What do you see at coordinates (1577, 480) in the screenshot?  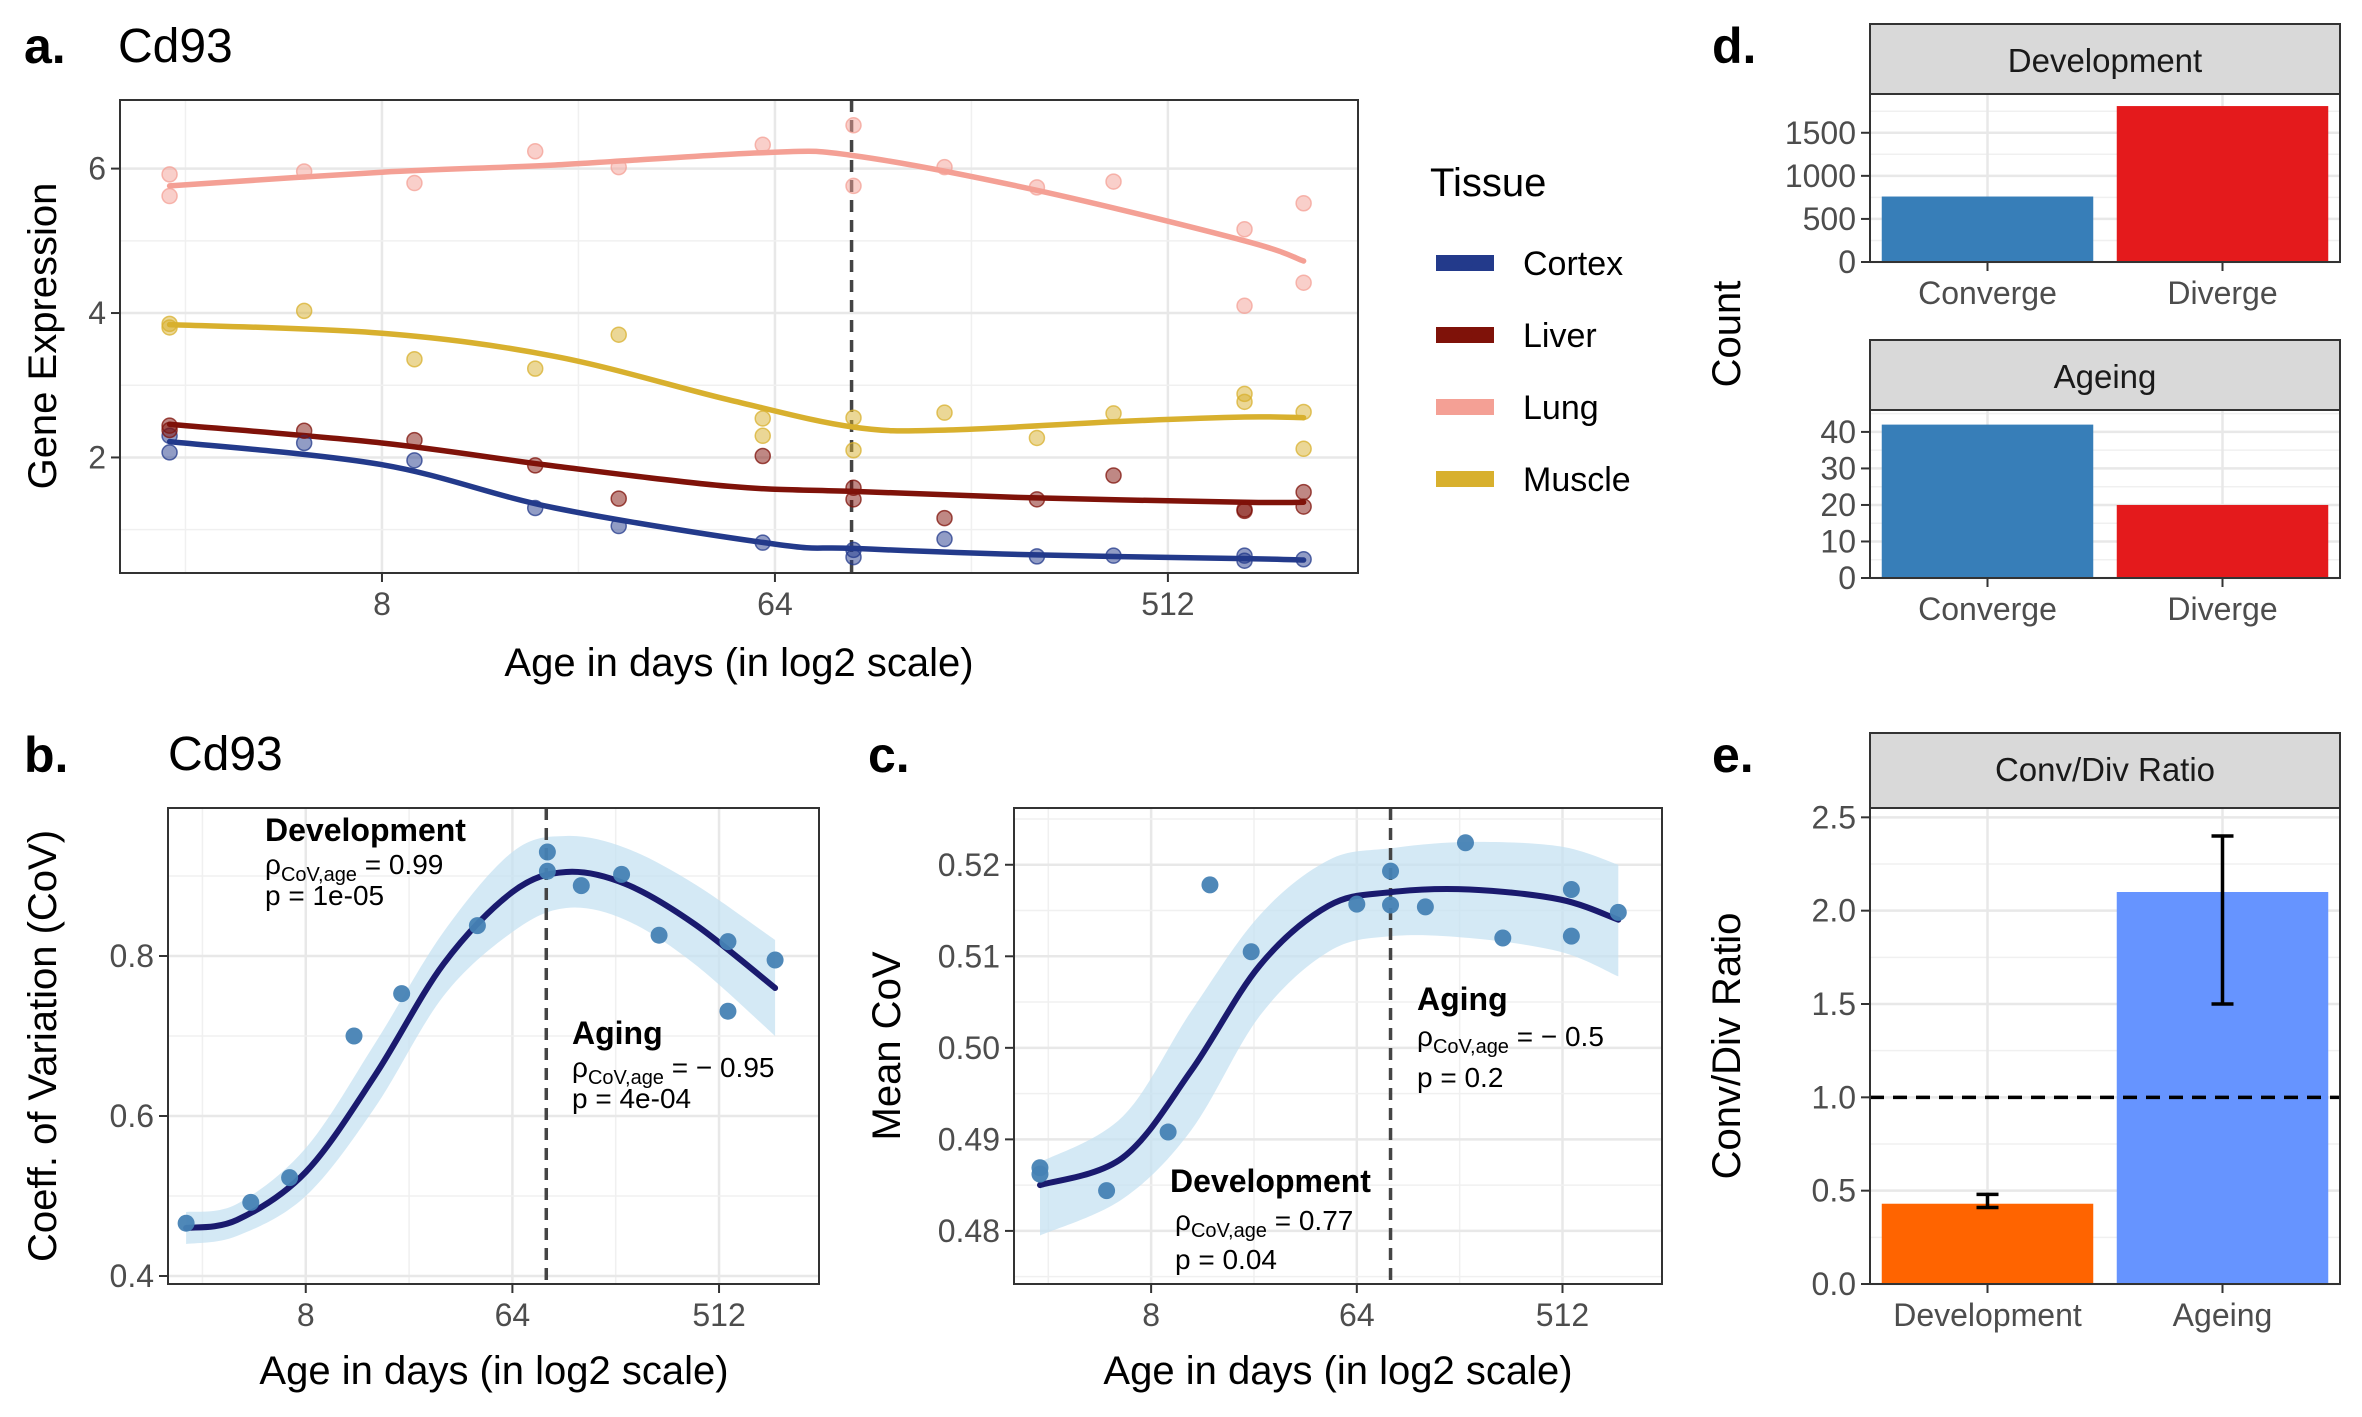 I see `legend-label-muscle: Muscle` at bounding box center [1577, 480].